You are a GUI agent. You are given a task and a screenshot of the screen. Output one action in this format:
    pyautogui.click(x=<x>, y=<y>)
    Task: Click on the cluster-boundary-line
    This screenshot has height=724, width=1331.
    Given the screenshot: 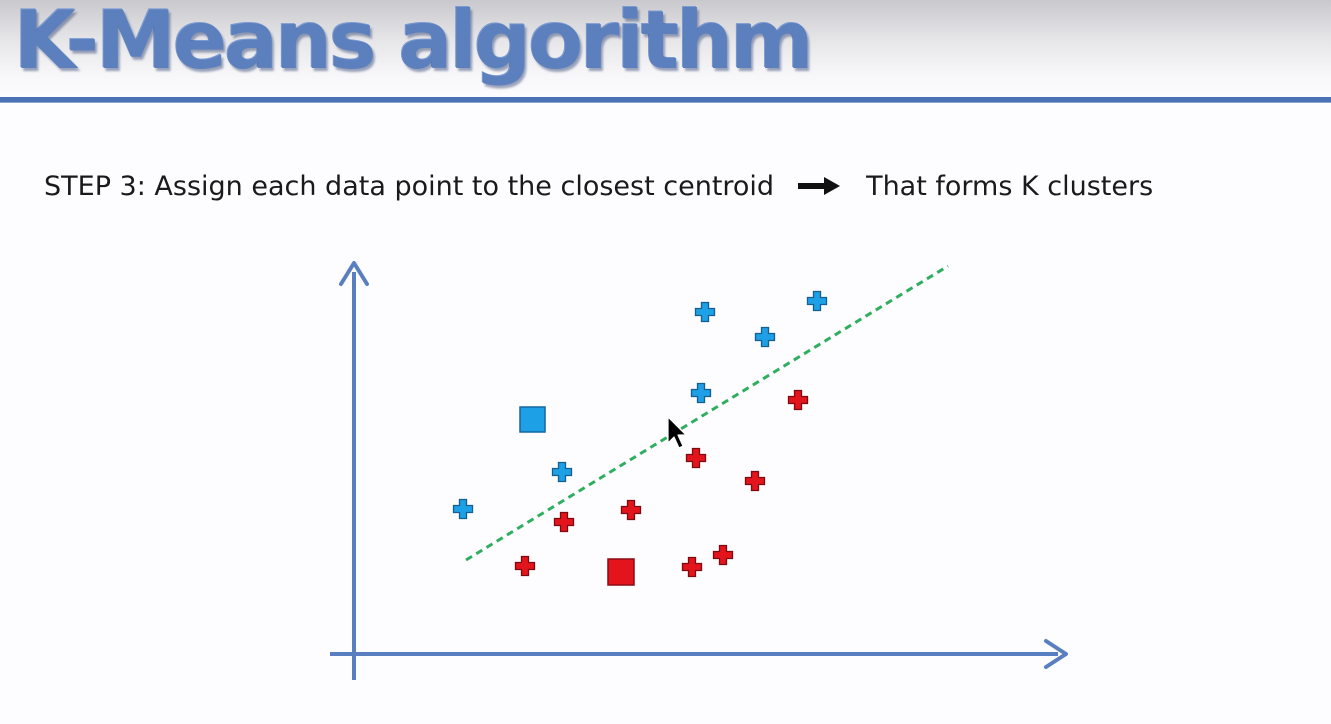 What is the action you would take?
    pyautogui.click(x=707, y=413)
    